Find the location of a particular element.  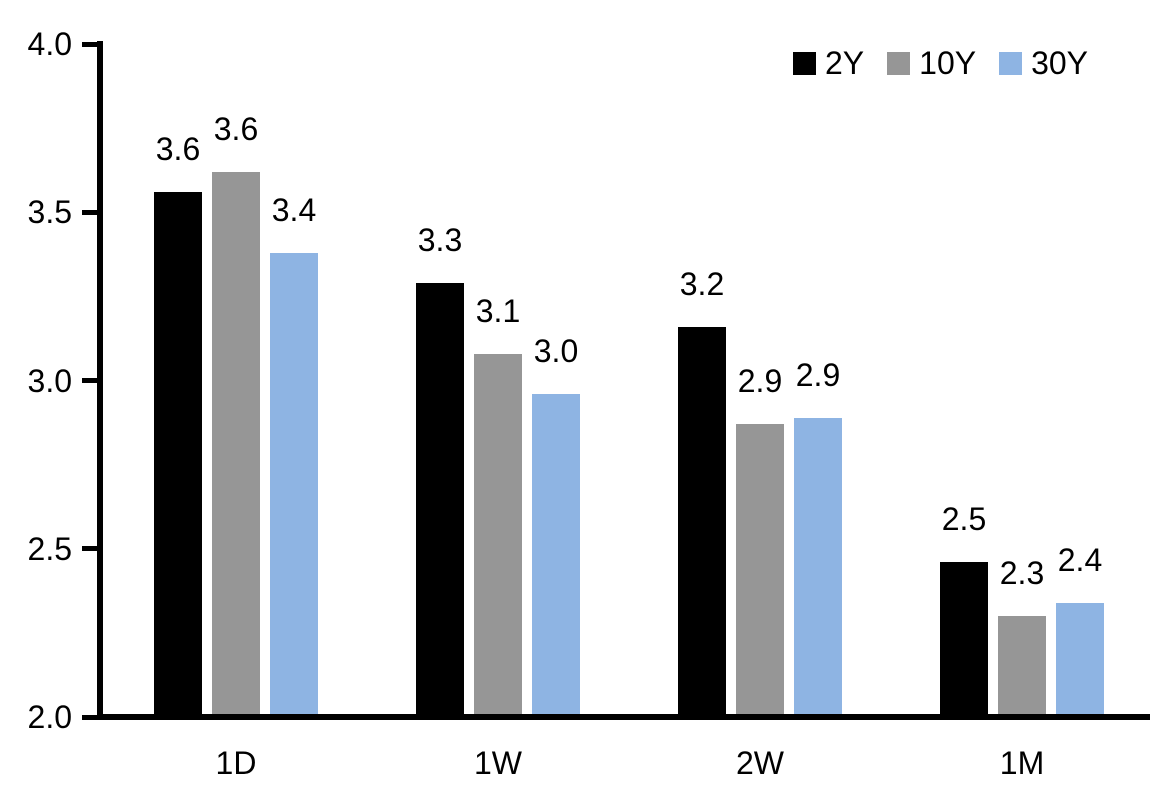

legend-swatch-10y is located at coordinates (899, 63).